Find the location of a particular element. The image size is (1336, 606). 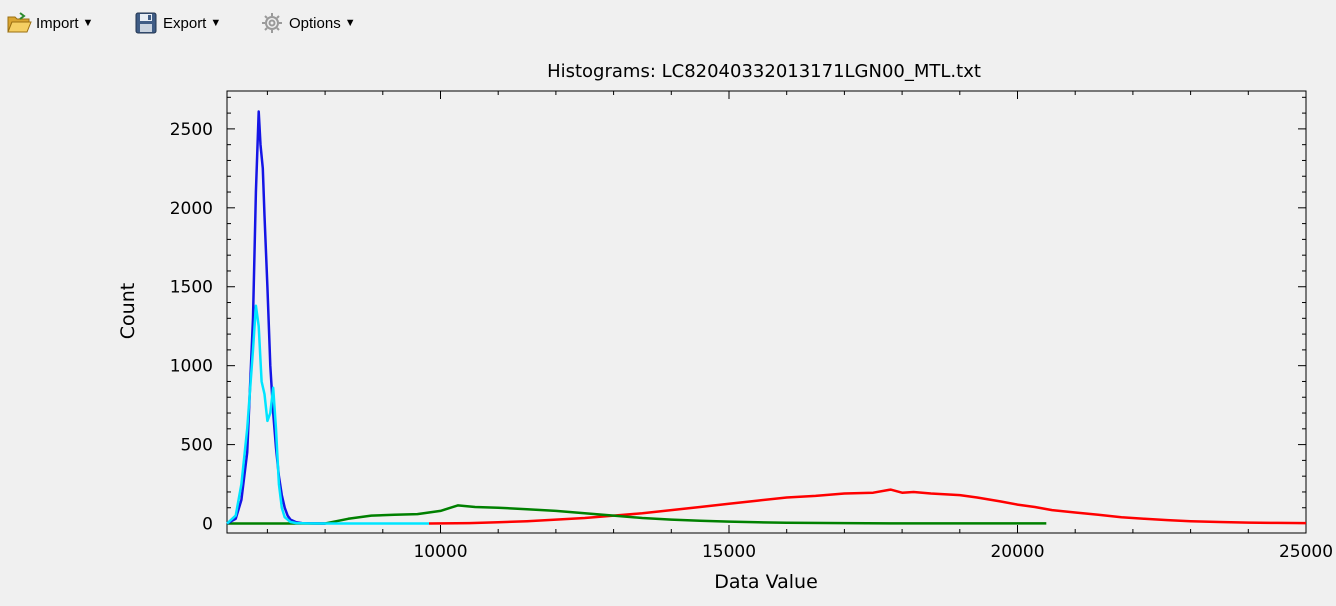

y-tick-label: 2500 is located at coordinates (191, 130).